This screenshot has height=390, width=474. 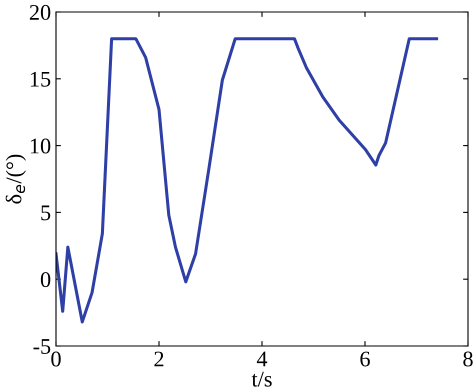 I want to click on x-tick-label: 4, so click(x=262, y=359).